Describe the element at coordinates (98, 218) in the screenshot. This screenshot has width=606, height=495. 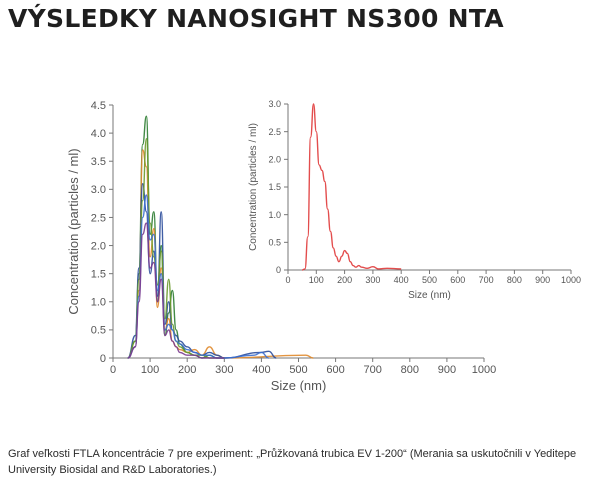
I see `main-y-tick-label: 2.5` at that location.